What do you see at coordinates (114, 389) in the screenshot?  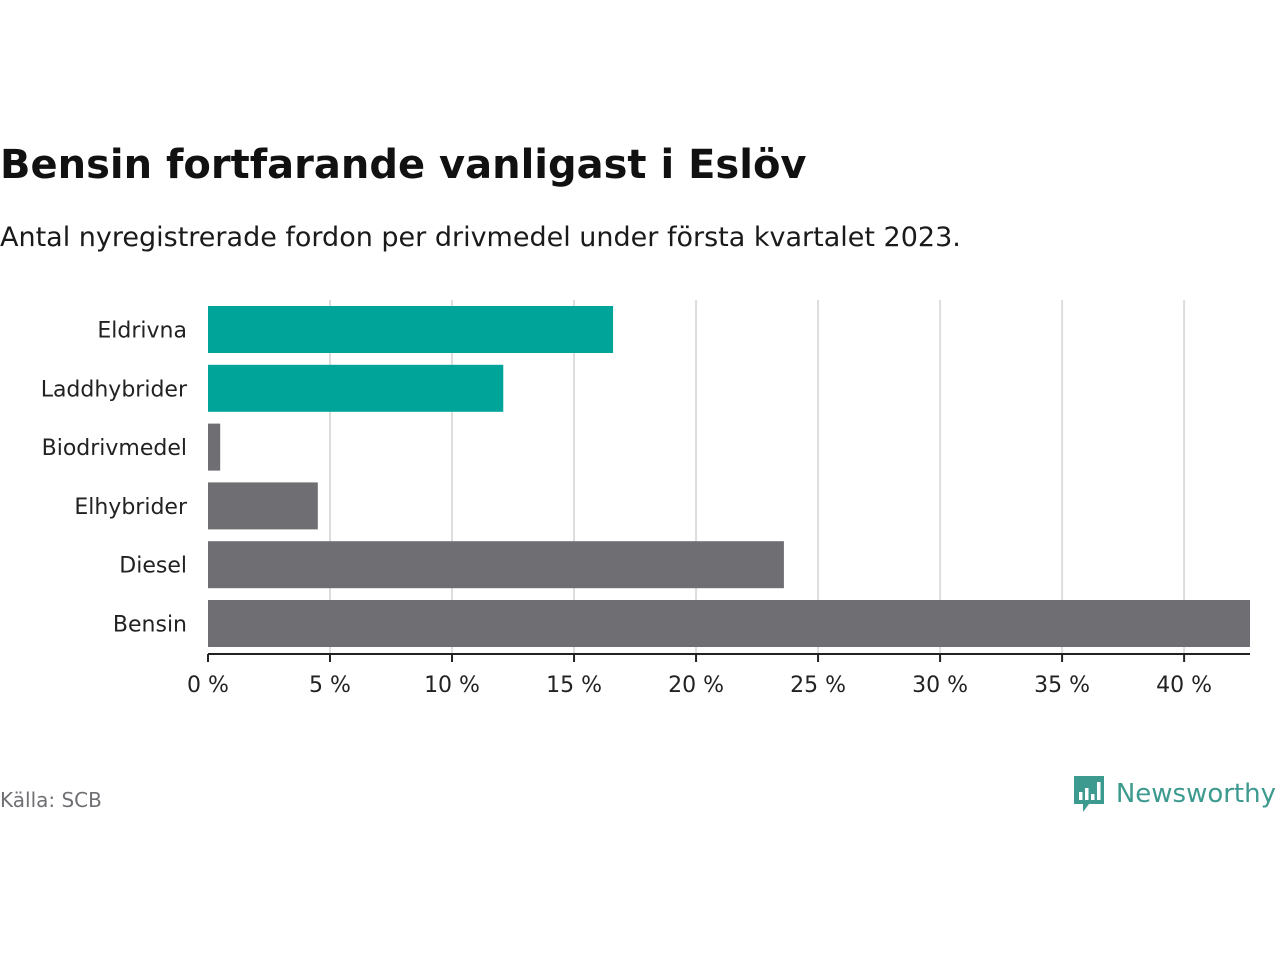 I see `category-label: Laddhybrider` at bounding box center [114, 389].